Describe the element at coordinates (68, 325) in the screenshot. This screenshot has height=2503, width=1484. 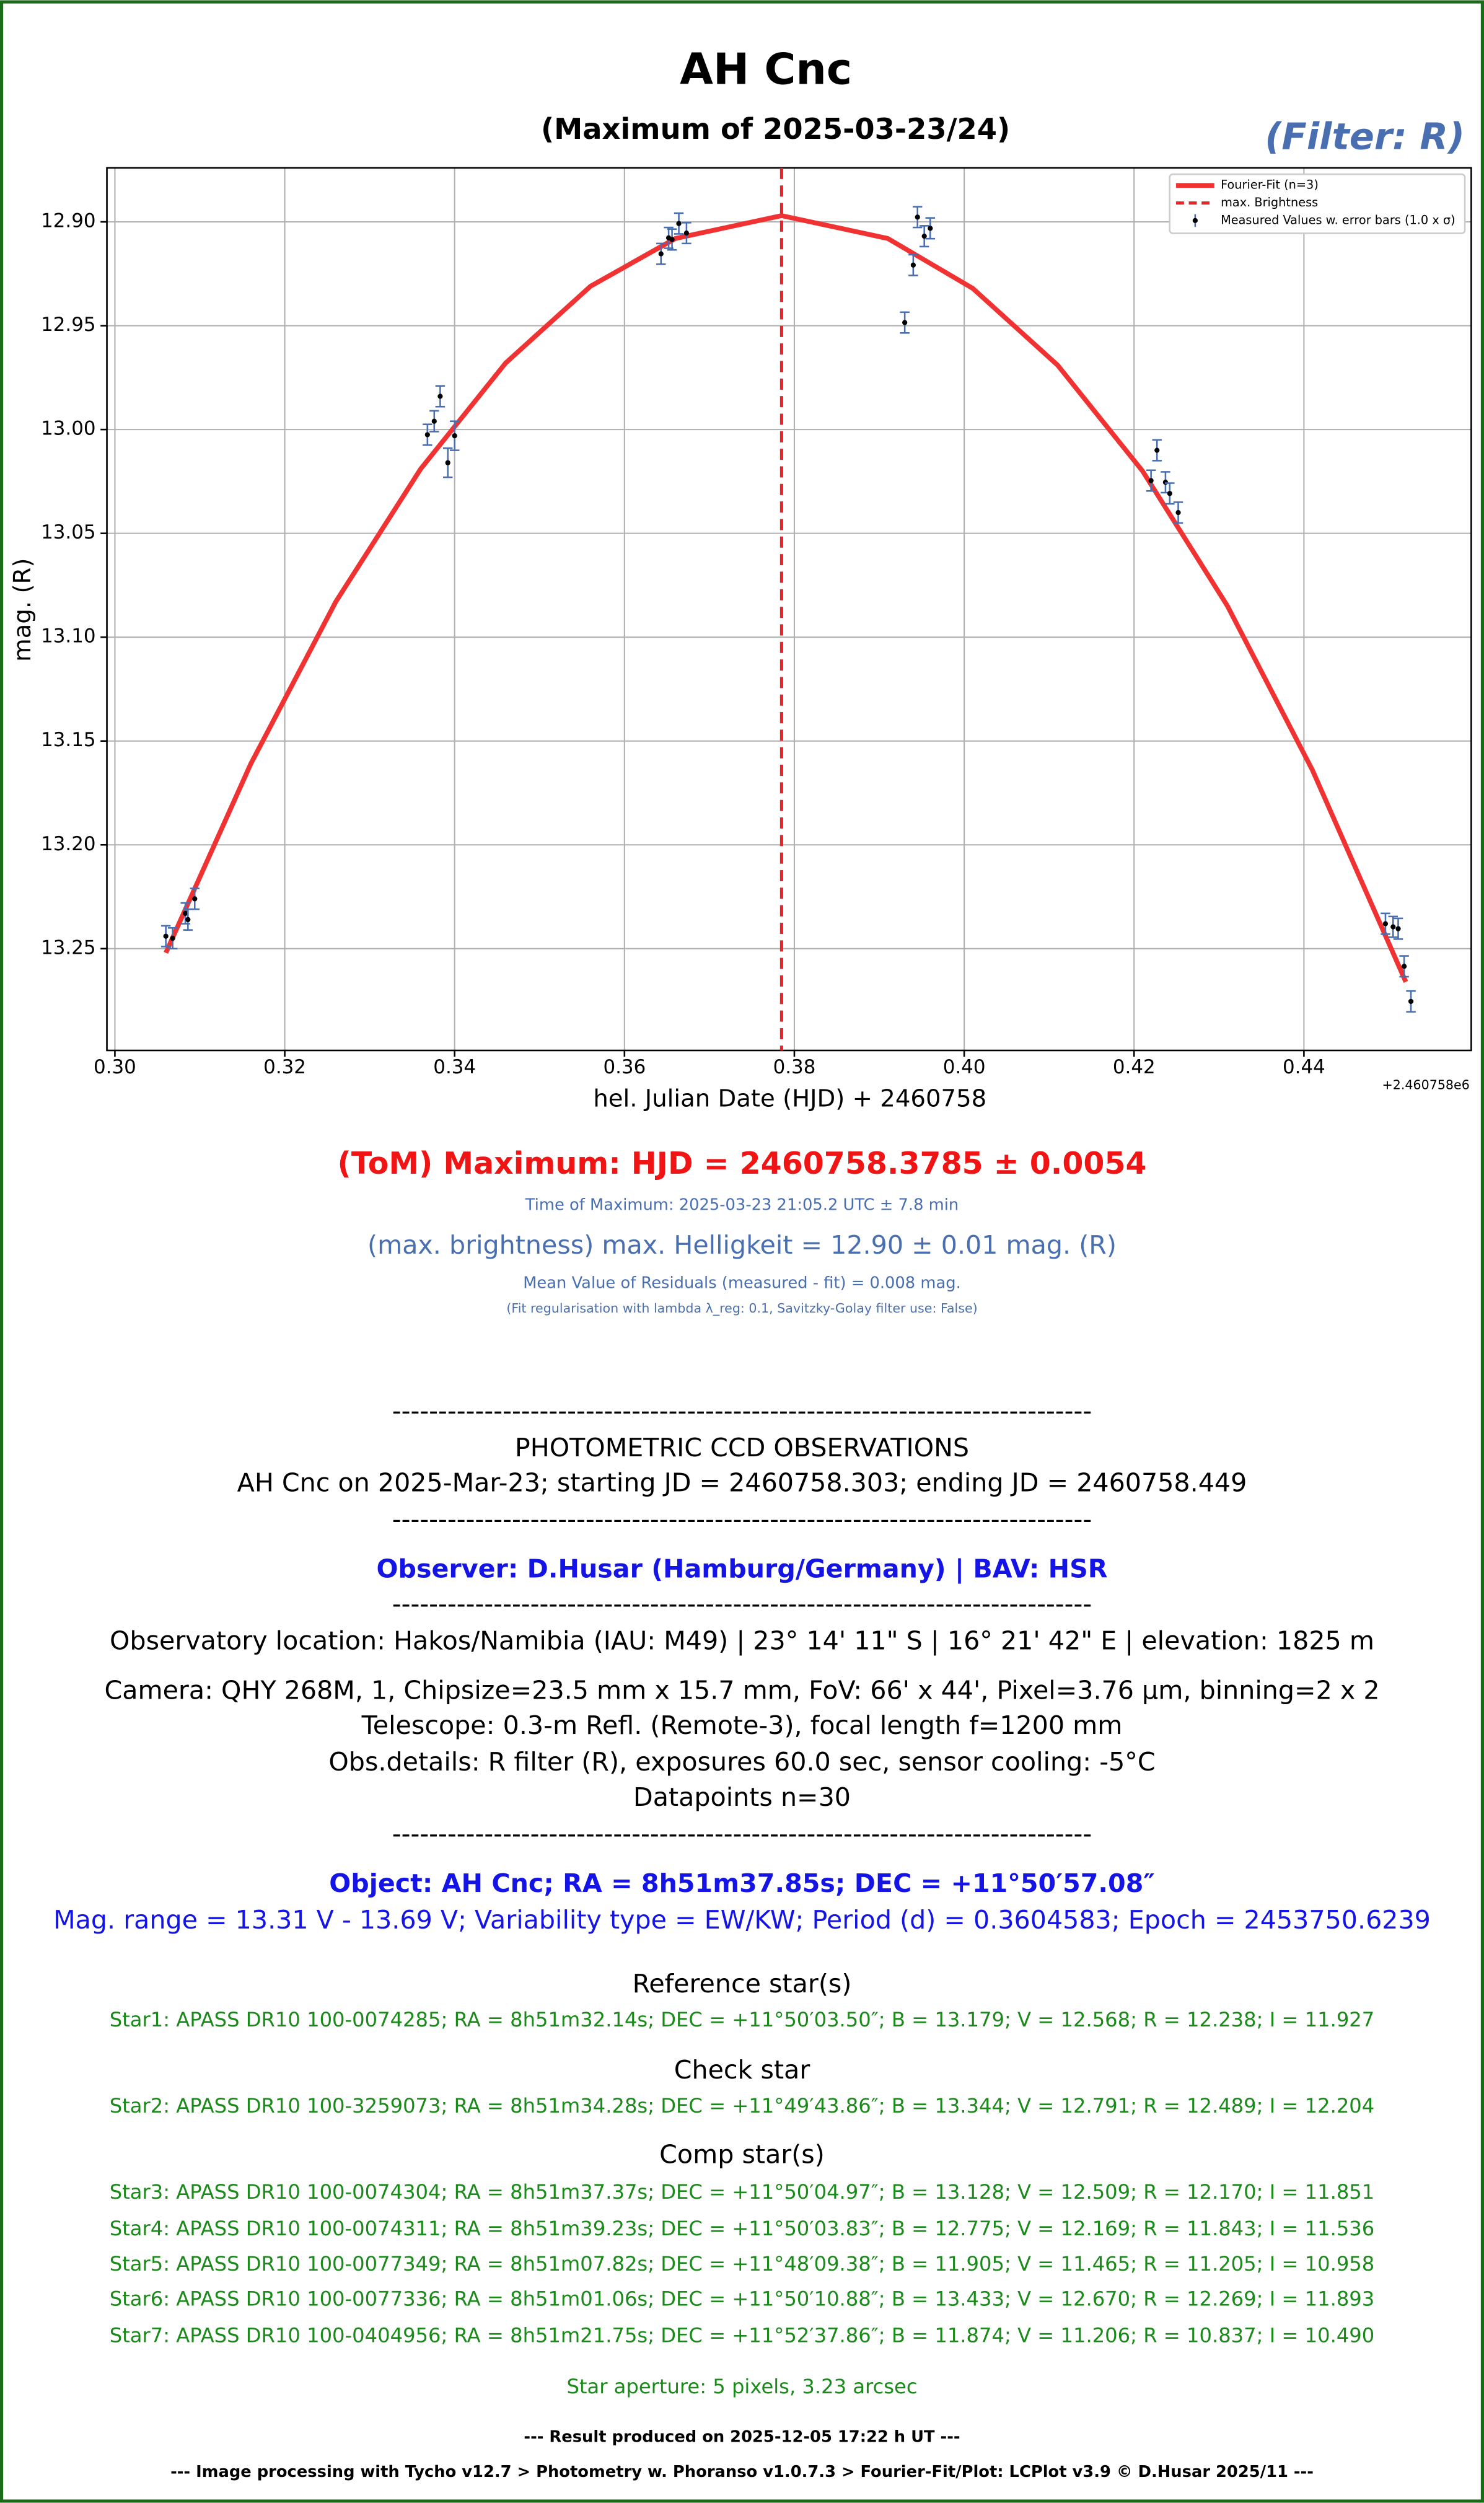
I see `y-tick-label: 12.95` at that location.